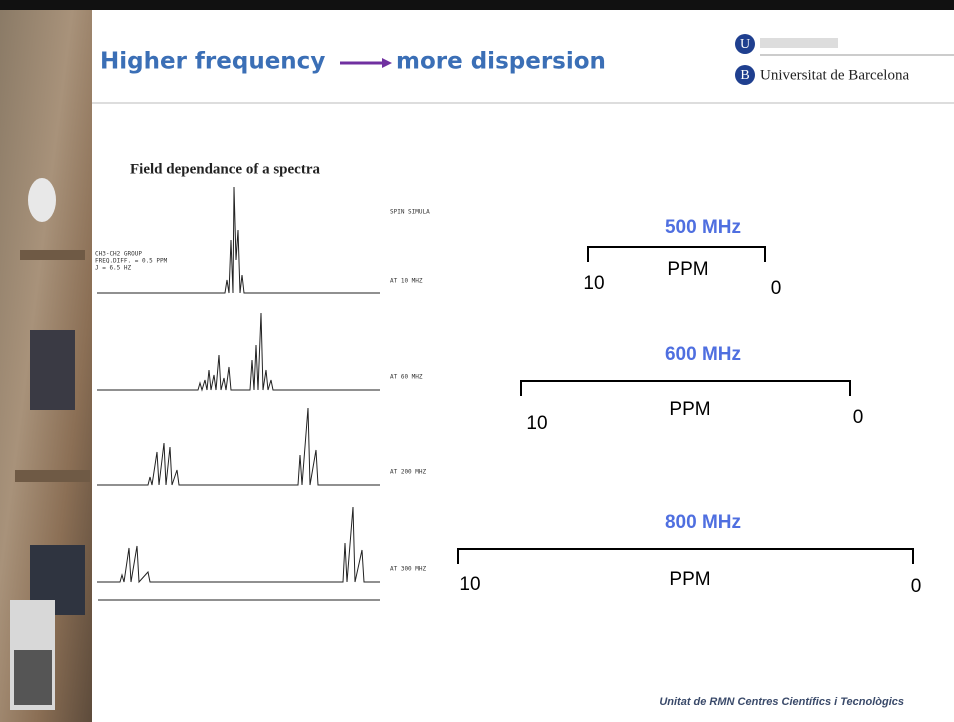  Describe the element at coordinates (406, 377) in the screenshot. I see `trace-label: AT 60 MHZ` at that location.